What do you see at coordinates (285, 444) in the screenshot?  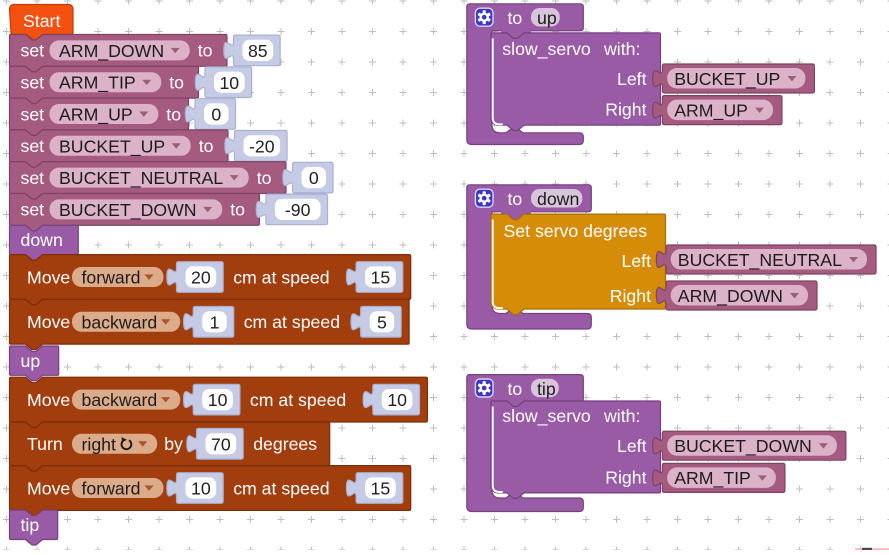 I see `svg-text: degrees` at bounding box center [285, 444].